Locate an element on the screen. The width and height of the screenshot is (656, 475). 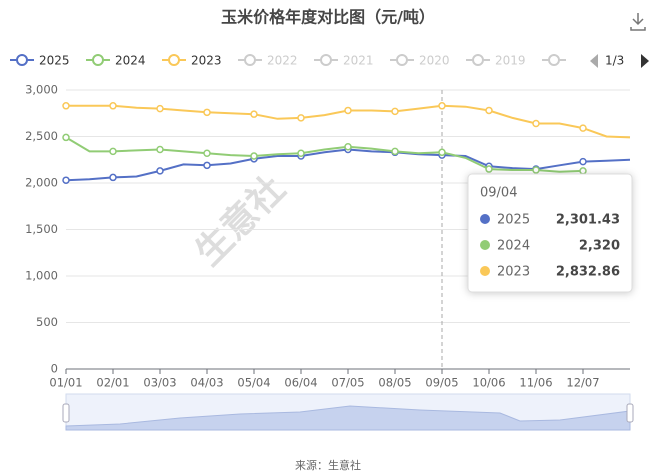
x-tick-label: 04/03 is located at coordinates (206, 383).